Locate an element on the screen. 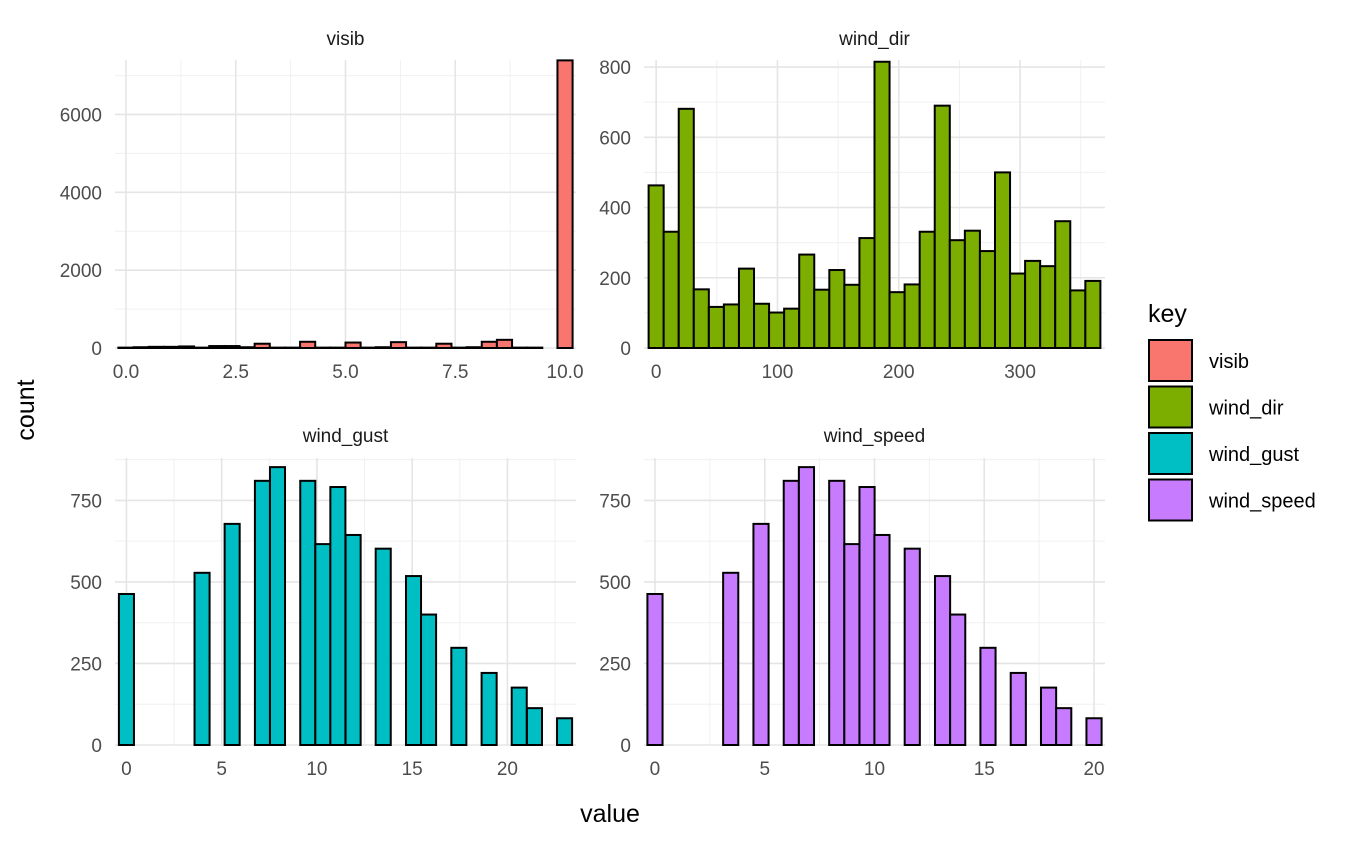 Image resolution: width=1364 pixels, height=843 pixels. legend-label: wind_gust is located at coordinates (1254, 455).